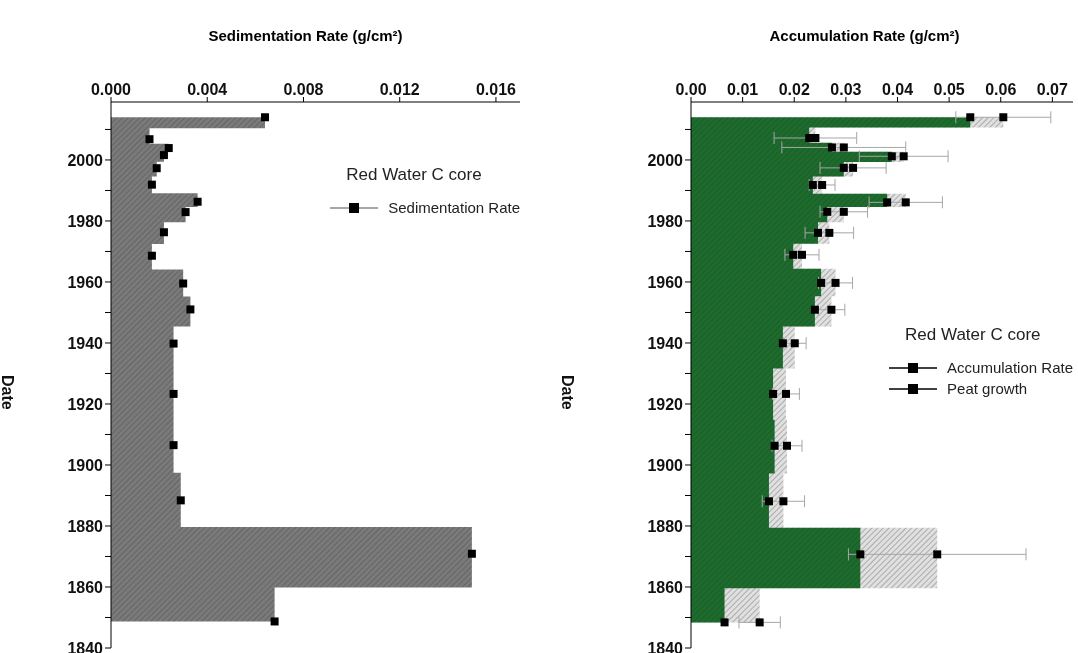  I want to click on x-tick-label: 0.05, so click(949, 89).